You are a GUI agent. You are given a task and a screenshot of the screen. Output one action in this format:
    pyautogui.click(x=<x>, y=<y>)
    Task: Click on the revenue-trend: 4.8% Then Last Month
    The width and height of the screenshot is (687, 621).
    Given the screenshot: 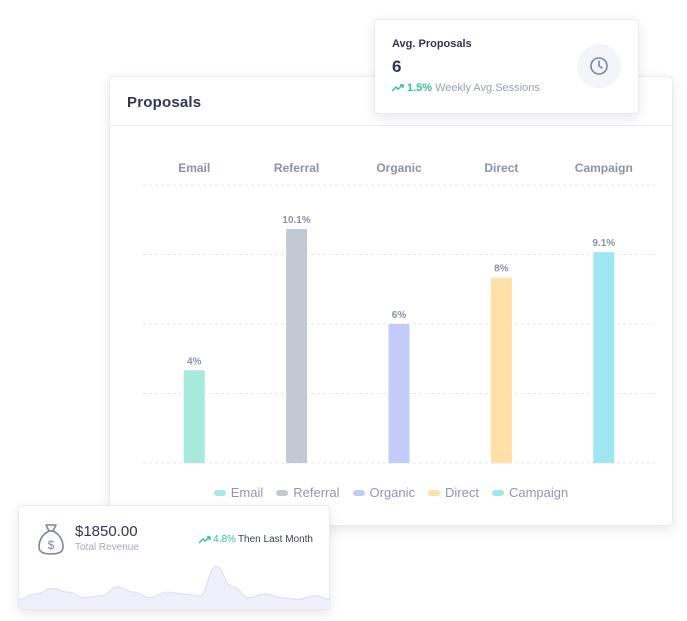 What is the action you would take?
    pyautogui.click(x=256, y=539)
    